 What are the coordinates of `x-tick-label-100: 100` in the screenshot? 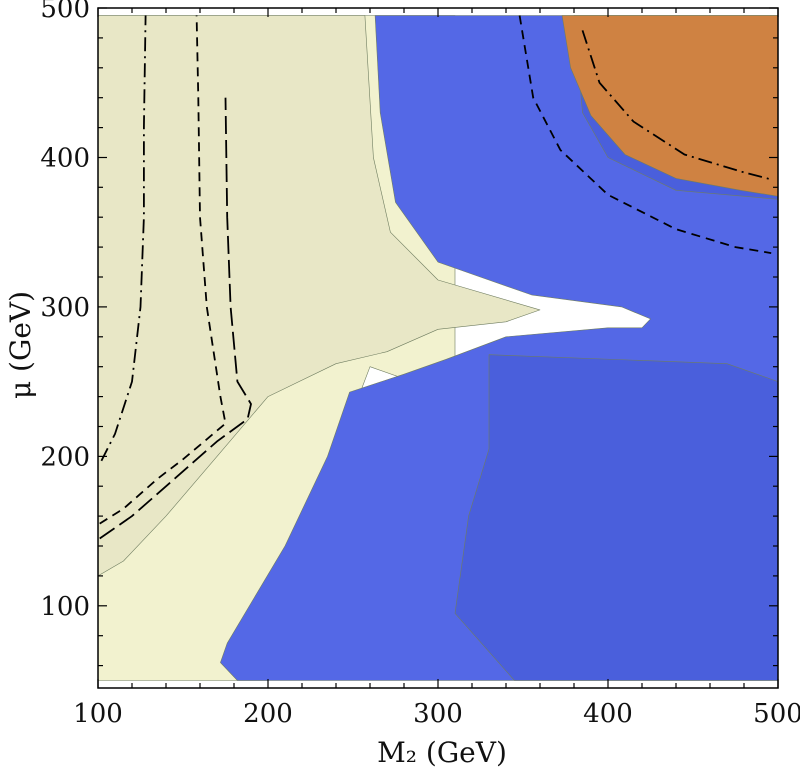 It's located at (98, 714).